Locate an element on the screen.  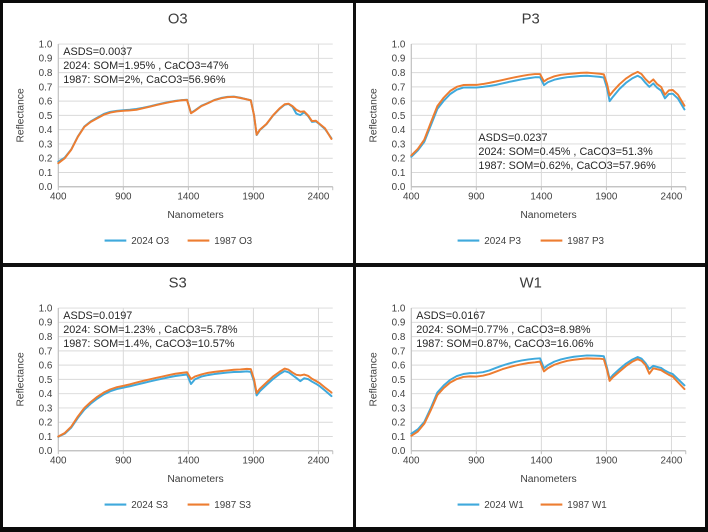
legend: 2024 P3 1987 P3 is located at coordinates (530, 241).